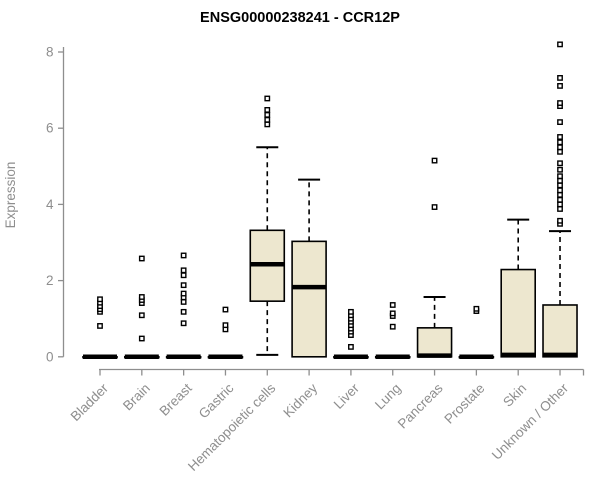 Image resolution: width=600 pixels, height=500 pixels. What do you see at coordinates (50, 204) in the screenshot?
I see `y-axis-tick-label: 4` at bounding box center [50, 204].